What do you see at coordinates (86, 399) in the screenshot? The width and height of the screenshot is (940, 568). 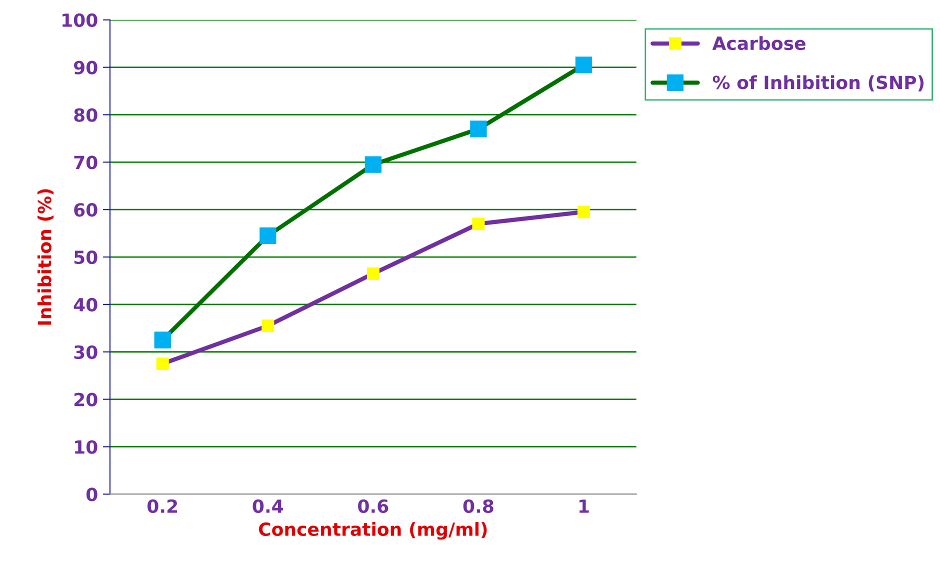 I see `y-tick-label: 20` at bounding box center [86, 399].